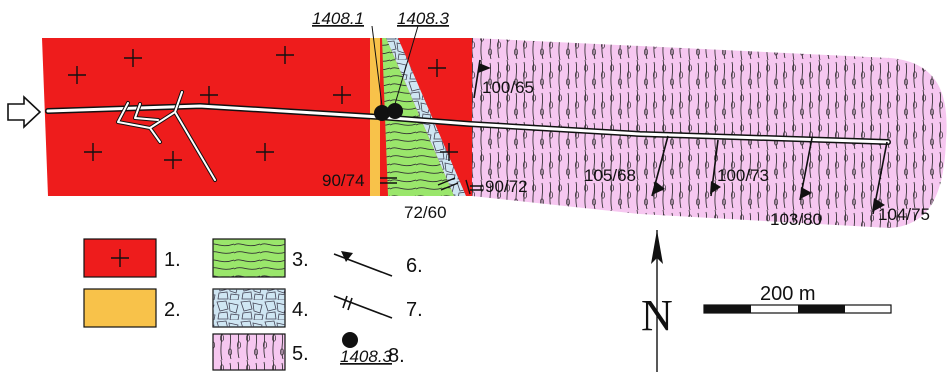 This screenshot has width=952, height=372. What do you see at coordinates (343, 180) in the screenshot?
I see `measurement-label: 90/74` at bounding box center [343, 180].